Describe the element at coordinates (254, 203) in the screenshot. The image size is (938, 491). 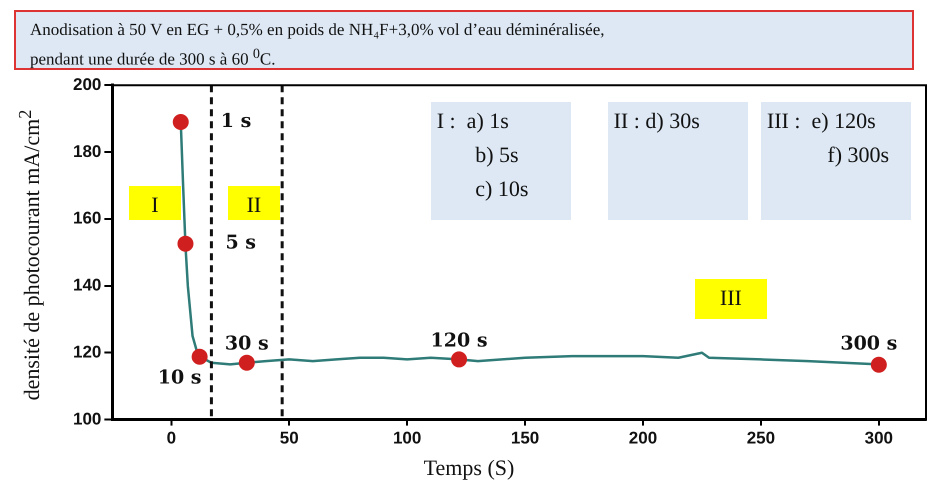
I see `text-box: II` at that location.